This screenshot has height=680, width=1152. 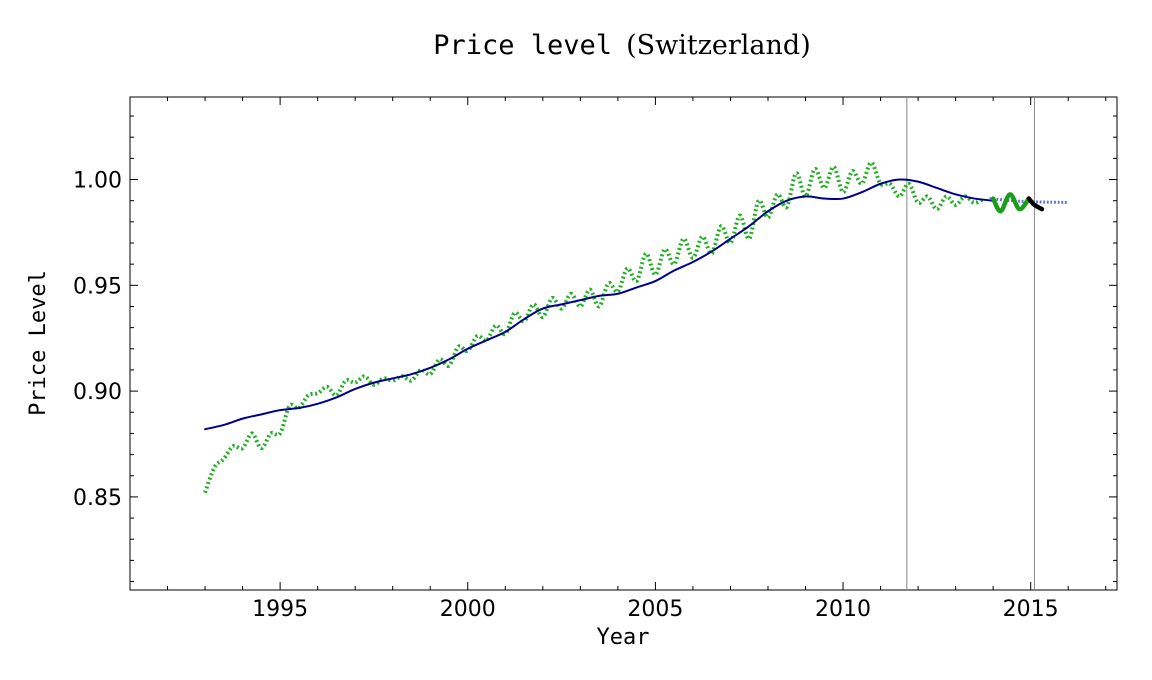 I want to click on chart-title: Price level (Switzerland), so click(x=622, y=45).